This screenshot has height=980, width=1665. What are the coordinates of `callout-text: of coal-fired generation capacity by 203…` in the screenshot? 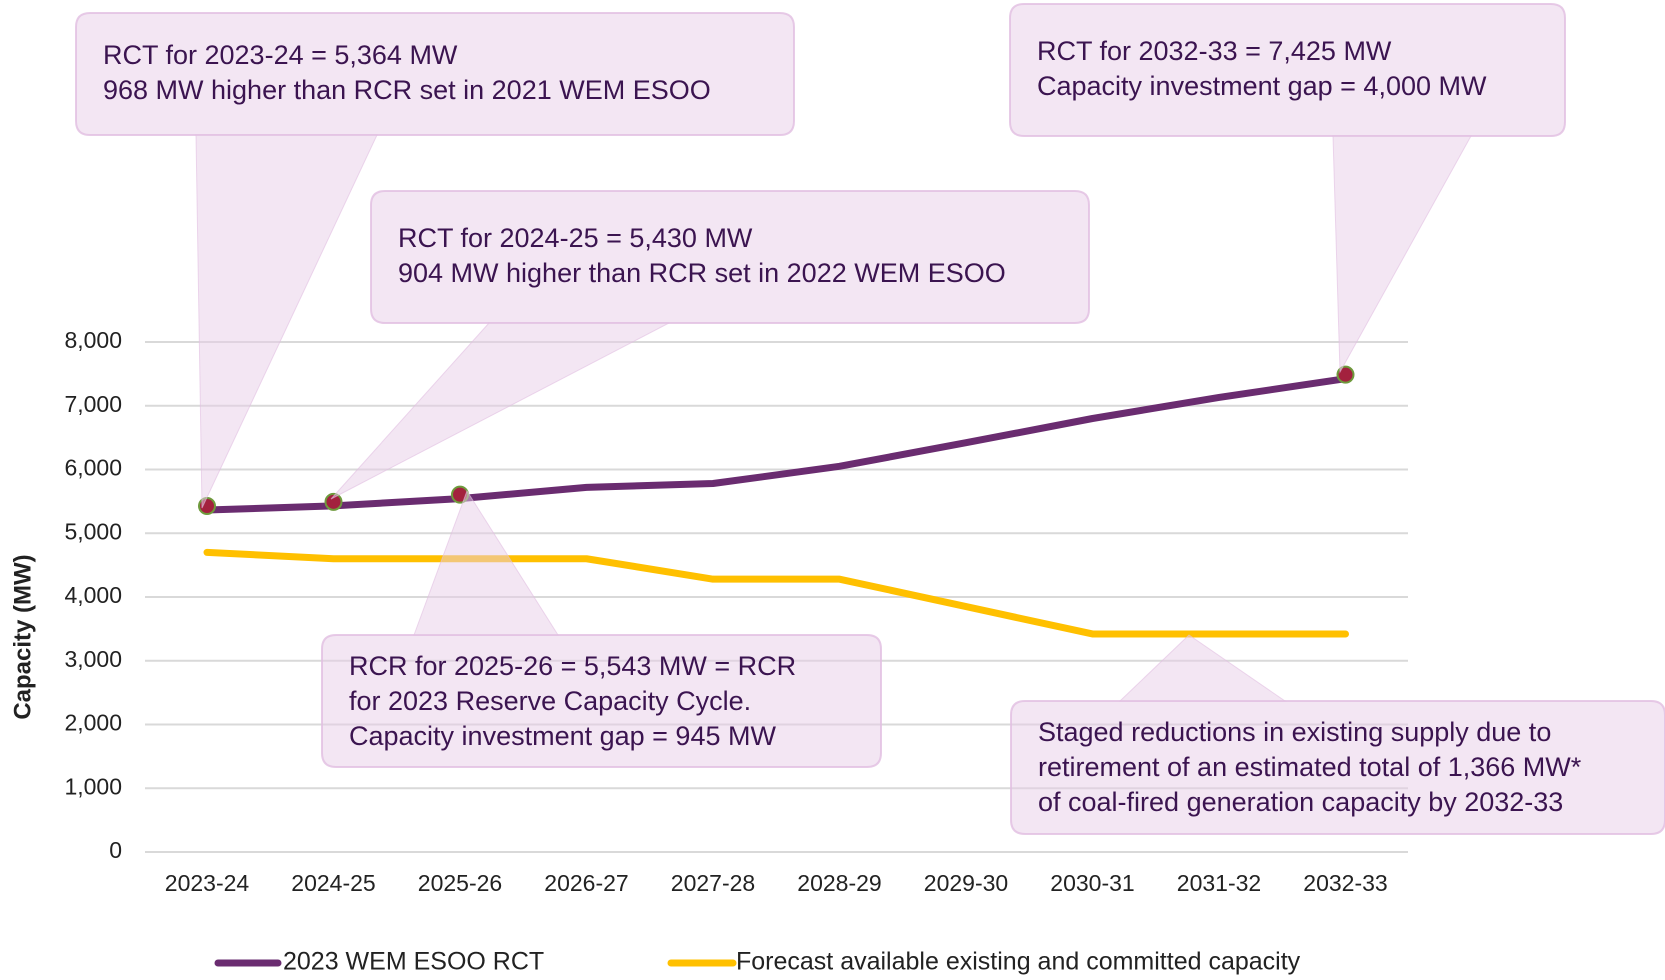 It's located at (1300, 802).